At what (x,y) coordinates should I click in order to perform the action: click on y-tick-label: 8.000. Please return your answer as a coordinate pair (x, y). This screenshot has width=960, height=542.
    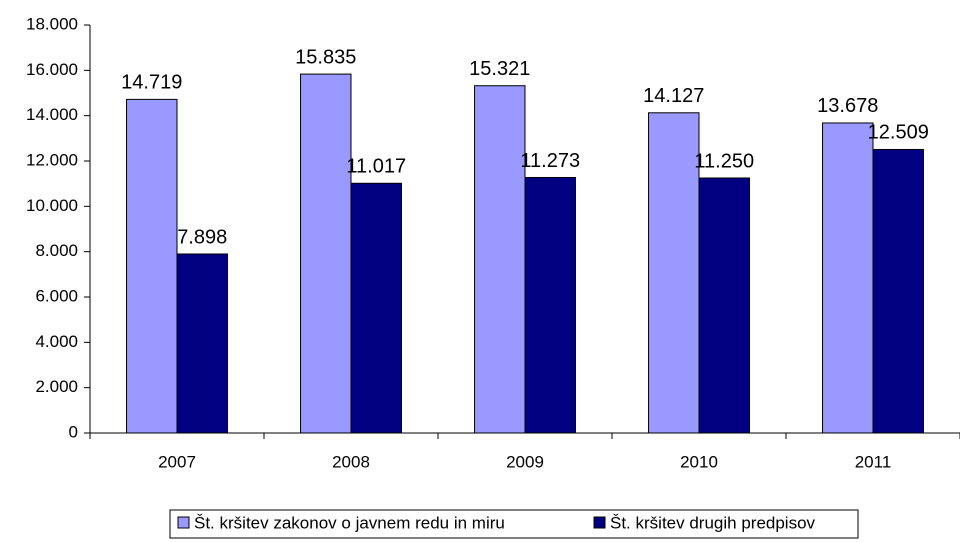
    Looking at the image, I should click on (56, 250).